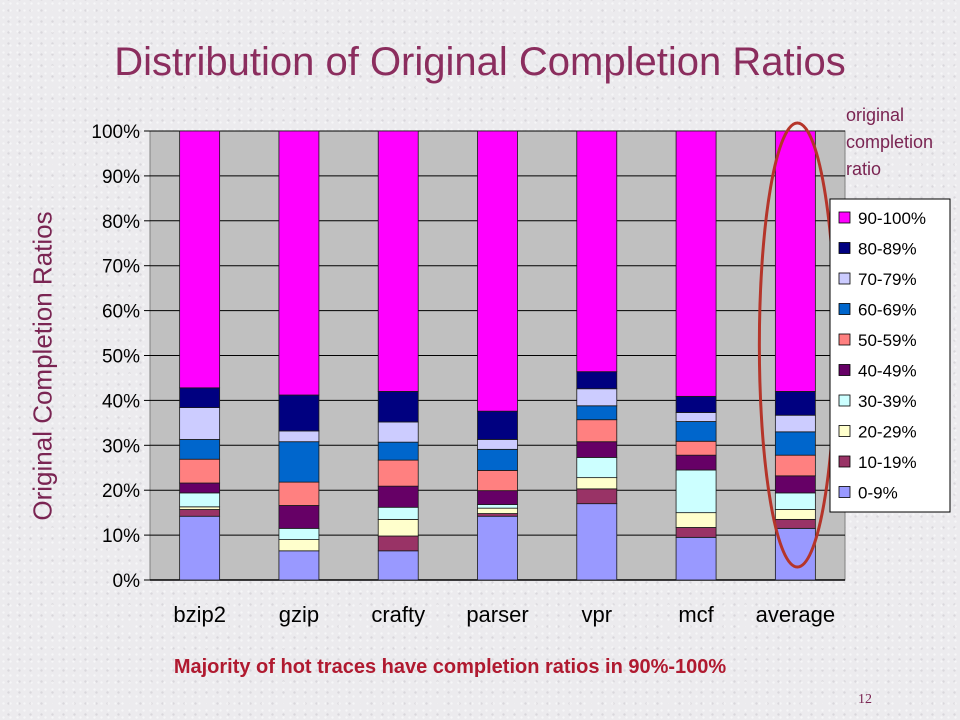 This screenshot has width=960, height=720. Describe the element at coordinates (497, 271) in the screenshot. I see `bar-segment-parser-90-100%` at that location.